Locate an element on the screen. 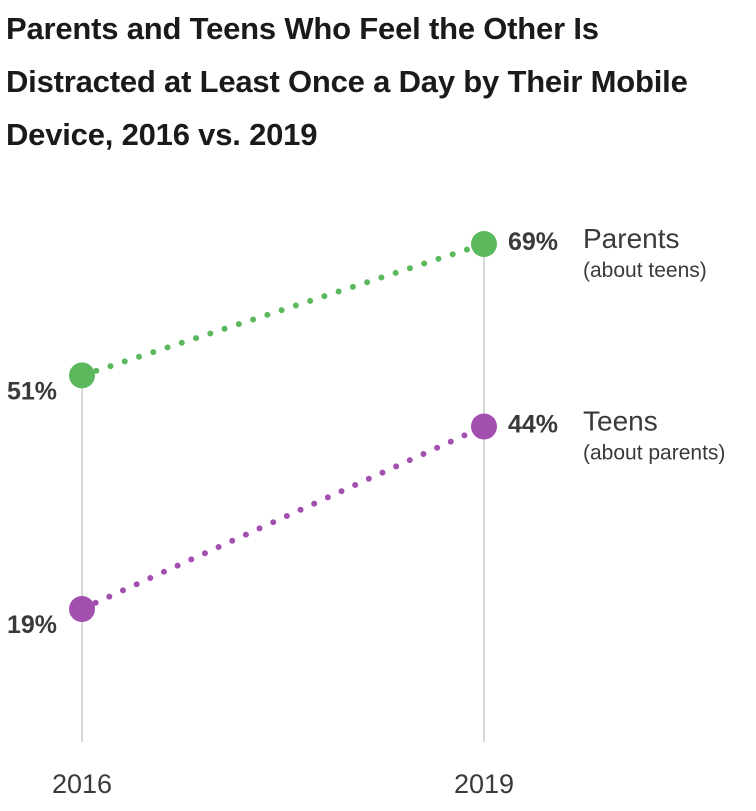 This screenshot has width=756, height=811. parents-point-2016 is located at coordinates (82, 375).